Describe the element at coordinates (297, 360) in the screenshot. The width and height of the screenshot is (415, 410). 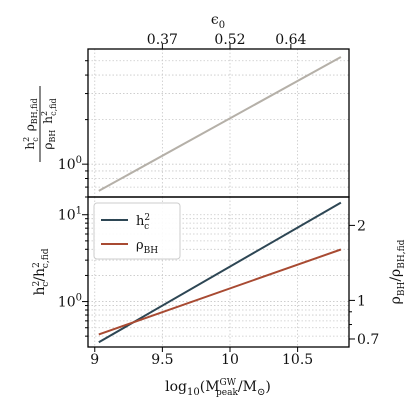
I see `x-tick-label: 10.5` at that location.